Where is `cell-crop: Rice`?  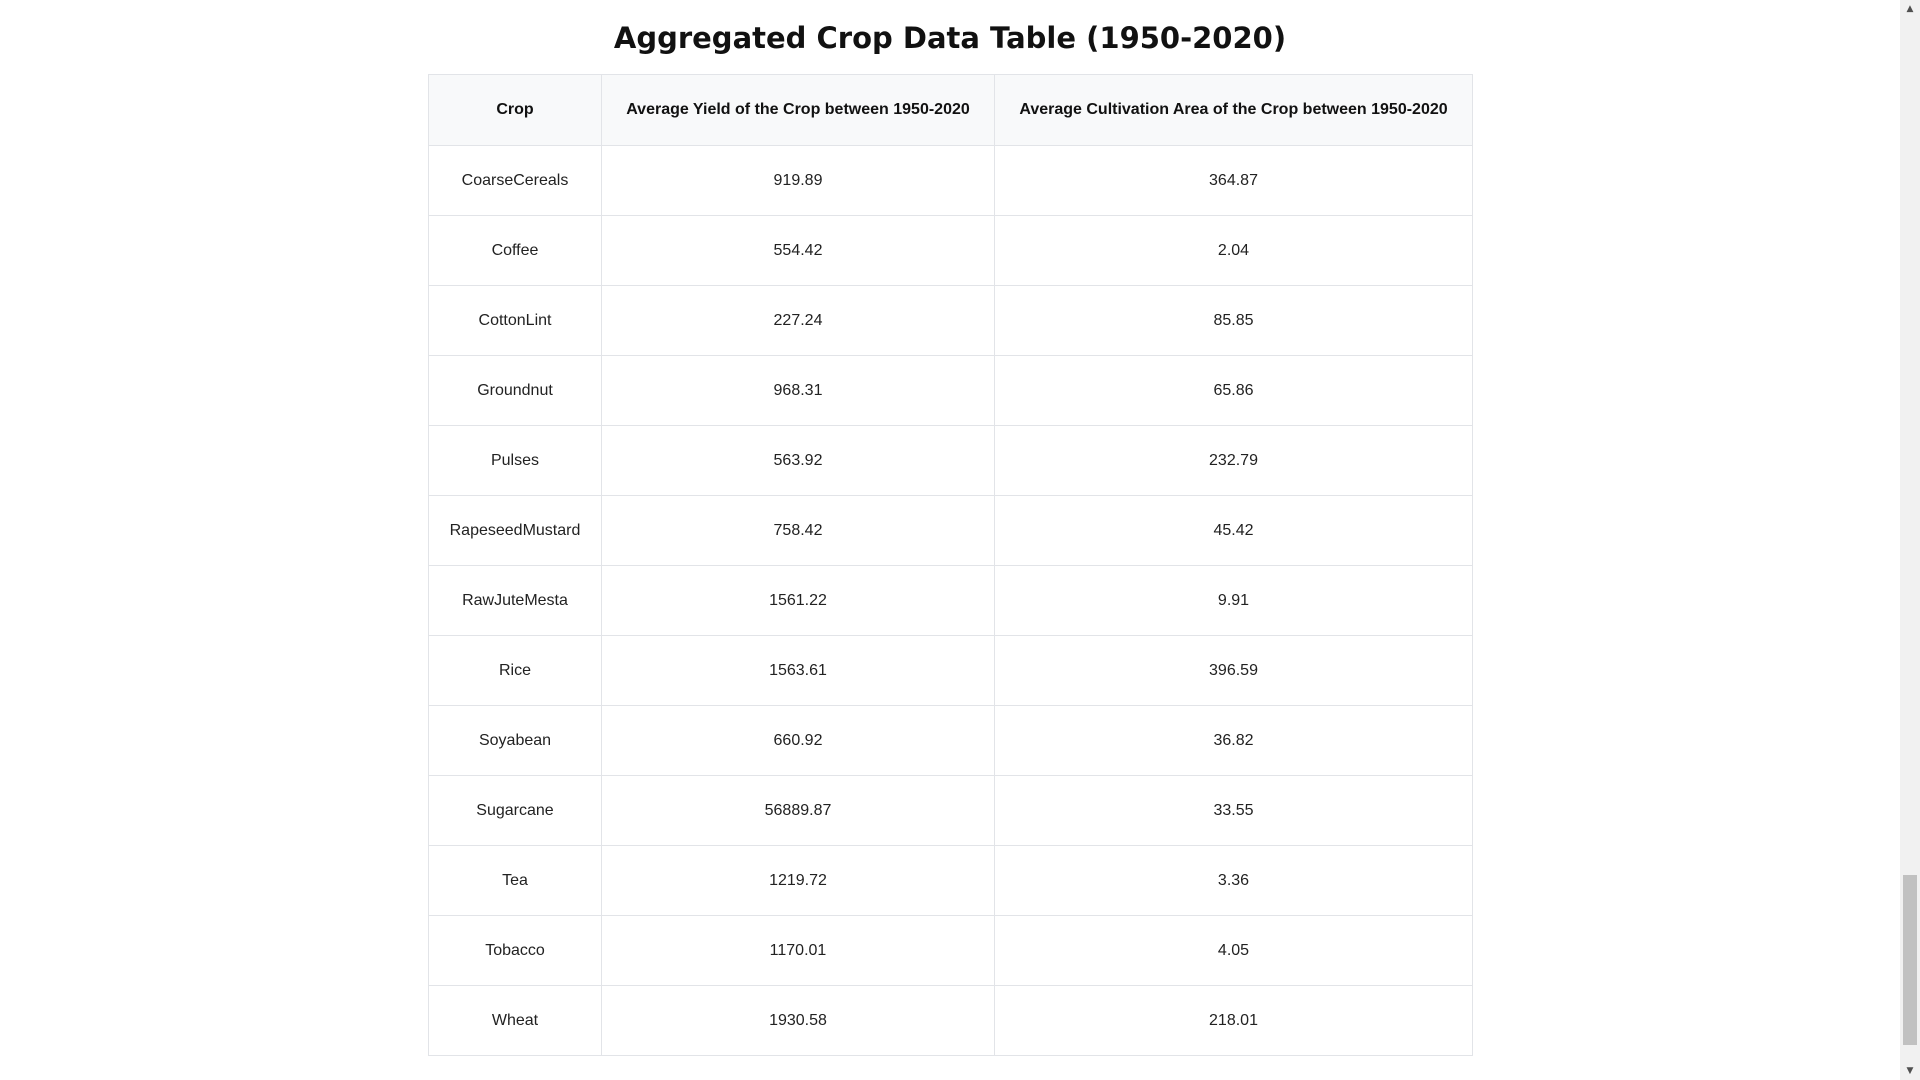
cell-crop: Rice is located at coordinates (515, 670).